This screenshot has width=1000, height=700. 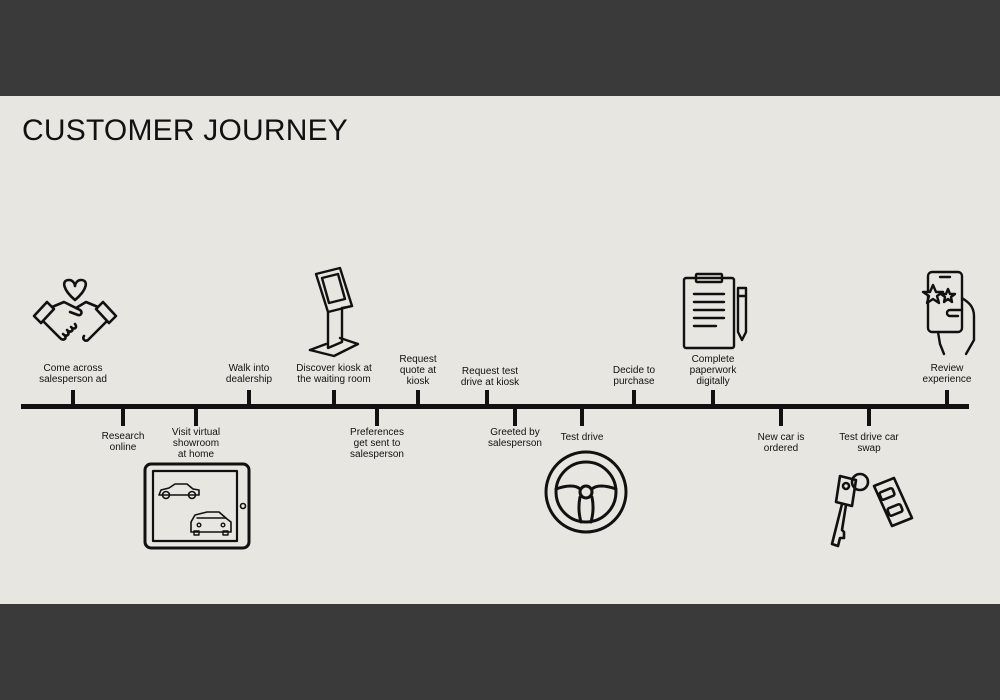 What do you see at coordinates (947, 374) in the screenshot?
I see `step-label: Review experience` at bounding box center [947, 374].